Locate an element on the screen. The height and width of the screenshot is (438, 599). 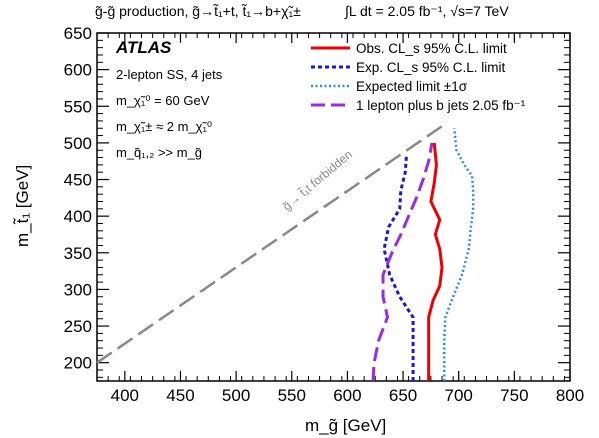
x-tick-label: 550 is located at coordinates (292, 395).